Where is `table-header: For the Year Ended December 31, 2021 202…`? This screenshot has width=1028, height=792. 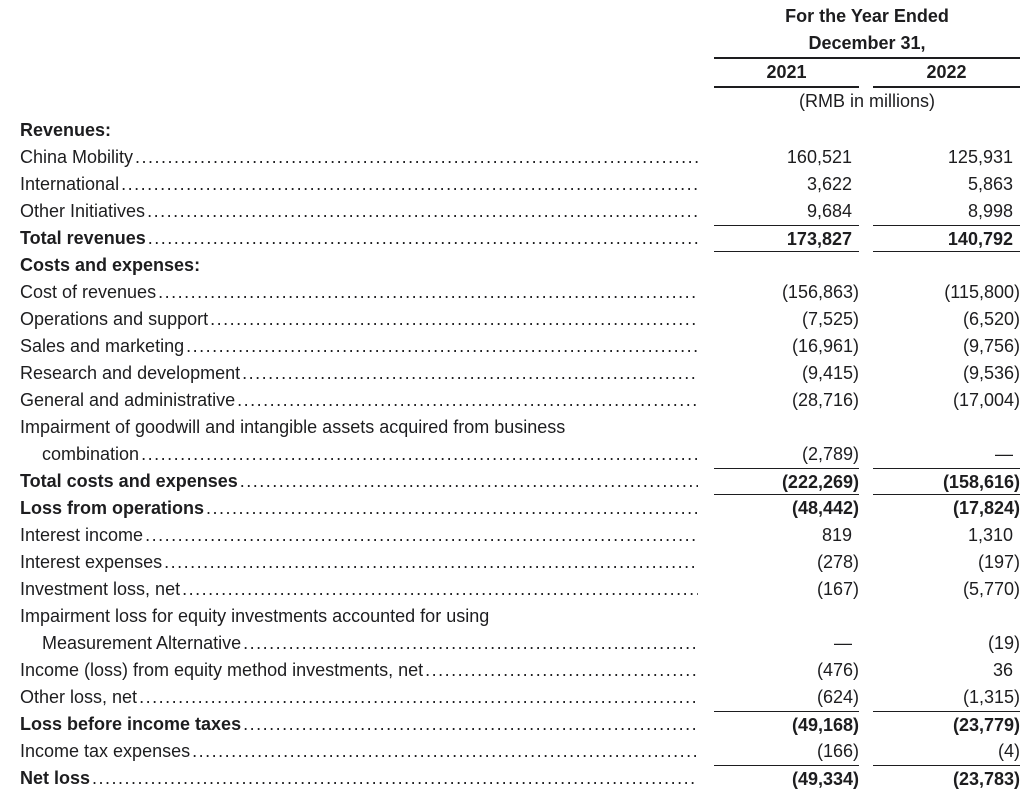
table-header: For the Year Ended December 31, 2021 202… is located at coordinates (520, 60).